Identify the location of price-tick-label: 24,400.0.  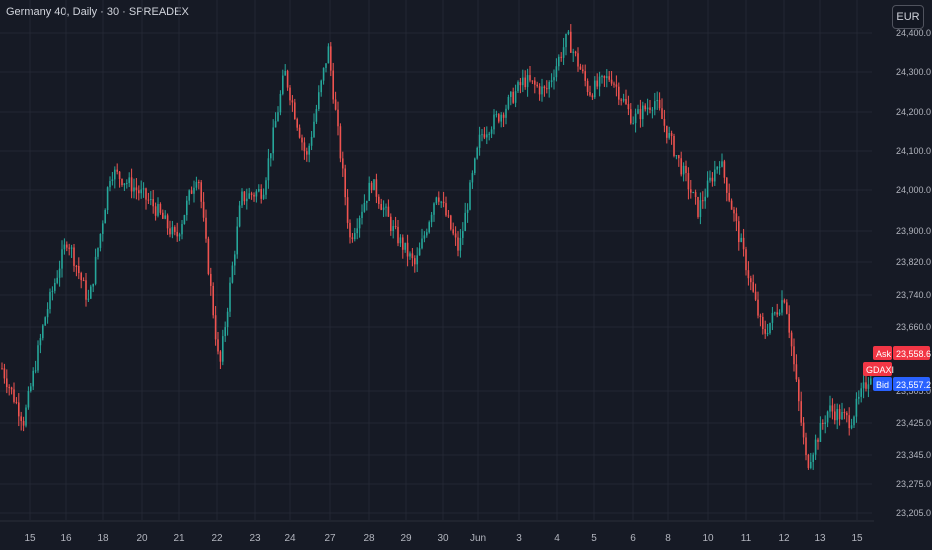
(913, 33).